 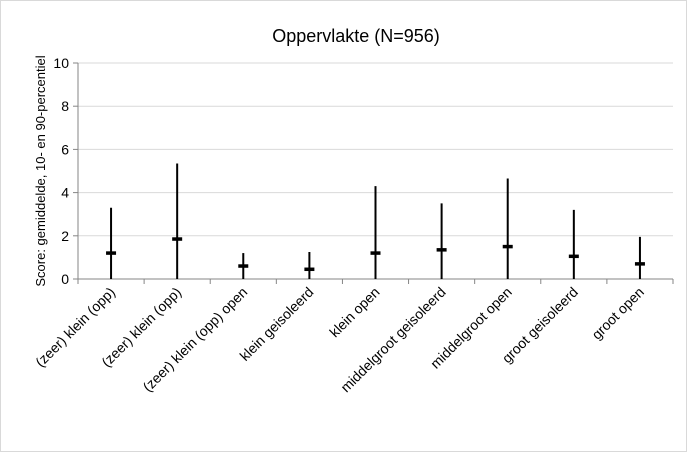 I want to click on y-tick-label-6: 6, so click(x=65, y=149).